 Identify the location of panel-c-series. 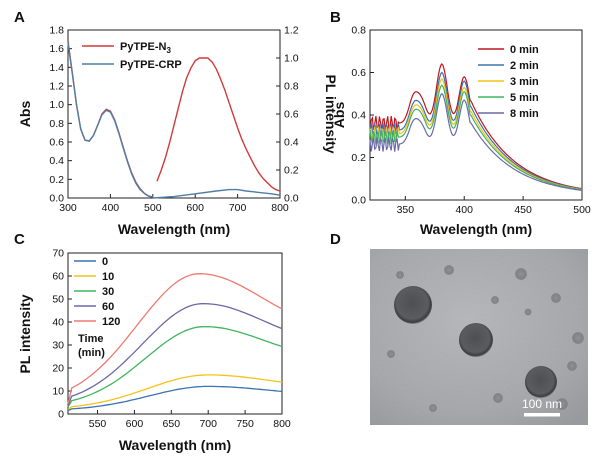
(175, 342).